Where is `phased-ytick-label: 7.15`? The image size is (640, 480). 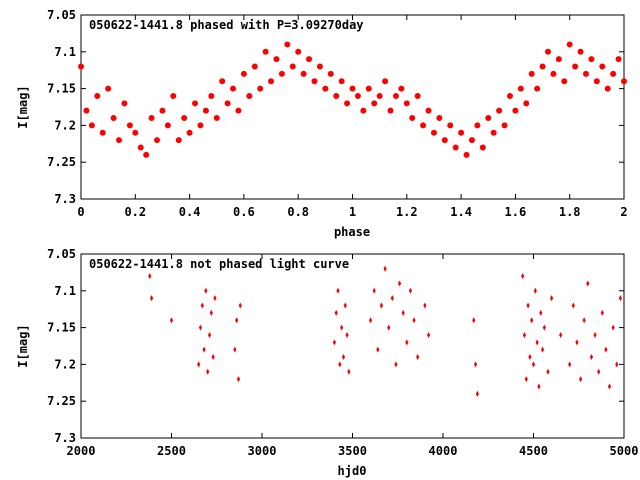 phased-ytick-label: 7.15 is located at coordinates (61, 89).